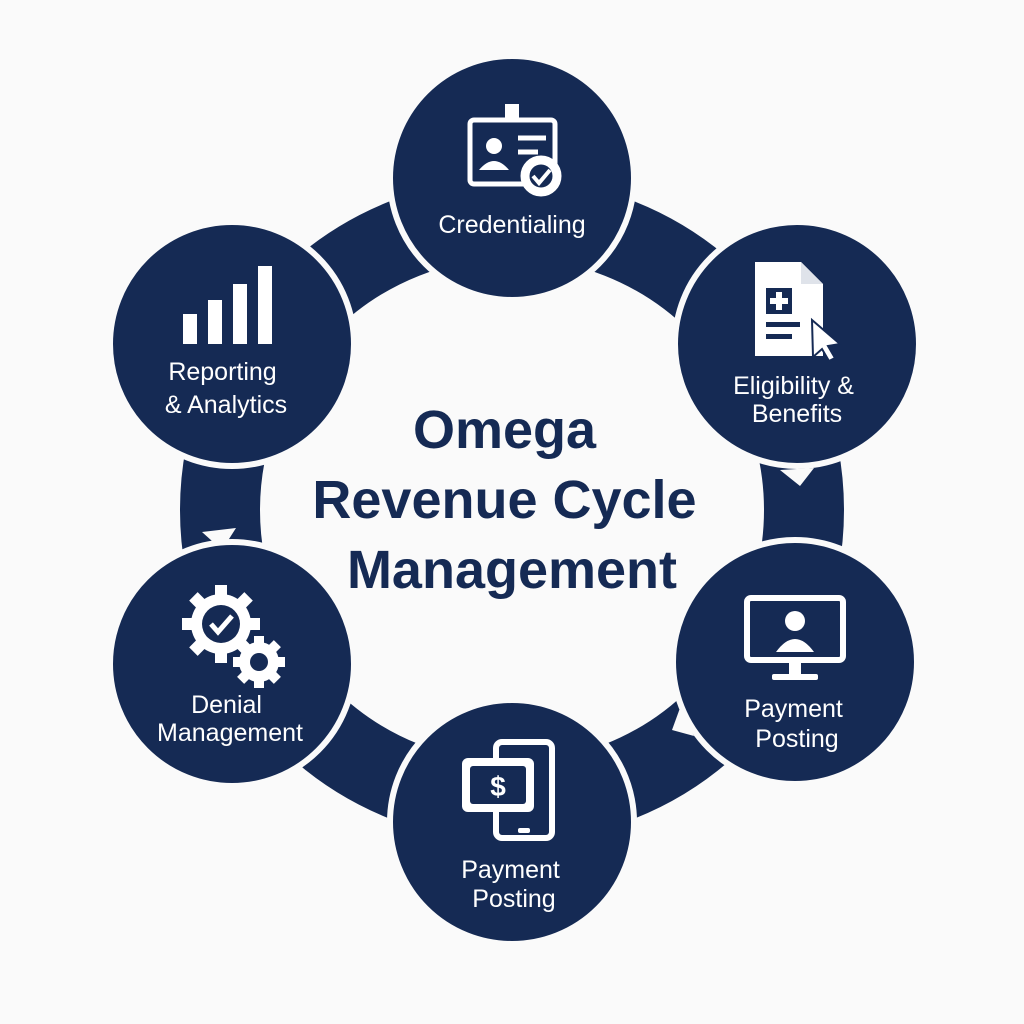 This screenshot has width=1024, height=1024. I want to click on node-credentialing: Credentialing, so click(512, 178).